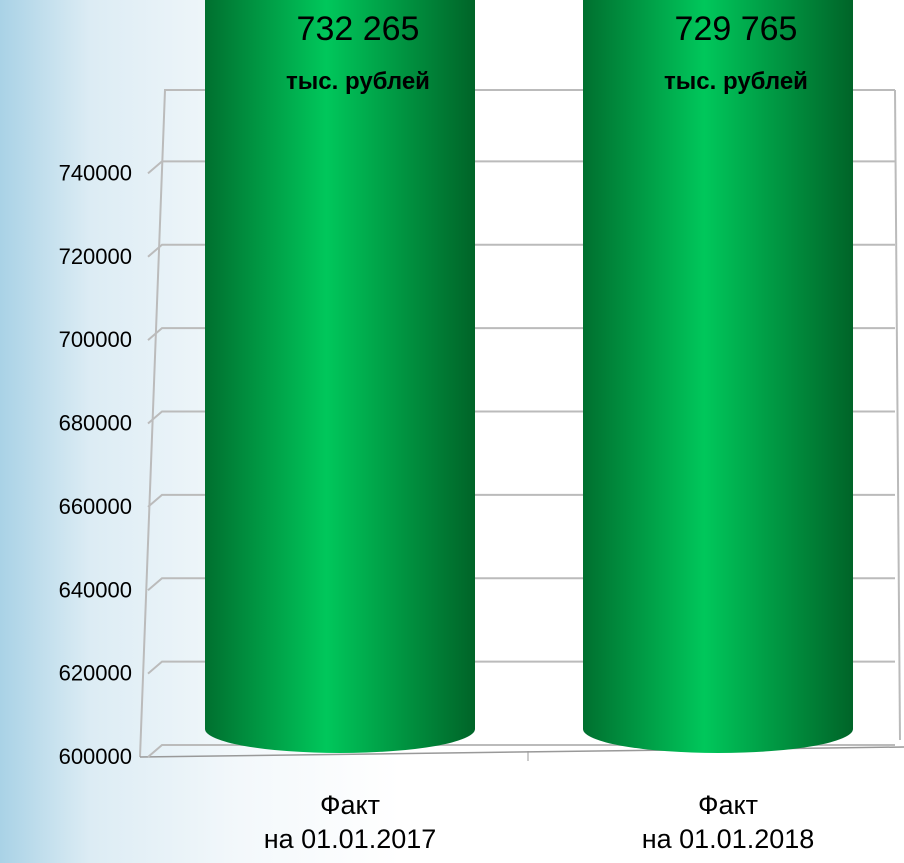 This screenshot has width=904, height=863. Describe the element at coordinates (95, 172) in the screenshot. I see `y-tick-label: 740000` at that location.